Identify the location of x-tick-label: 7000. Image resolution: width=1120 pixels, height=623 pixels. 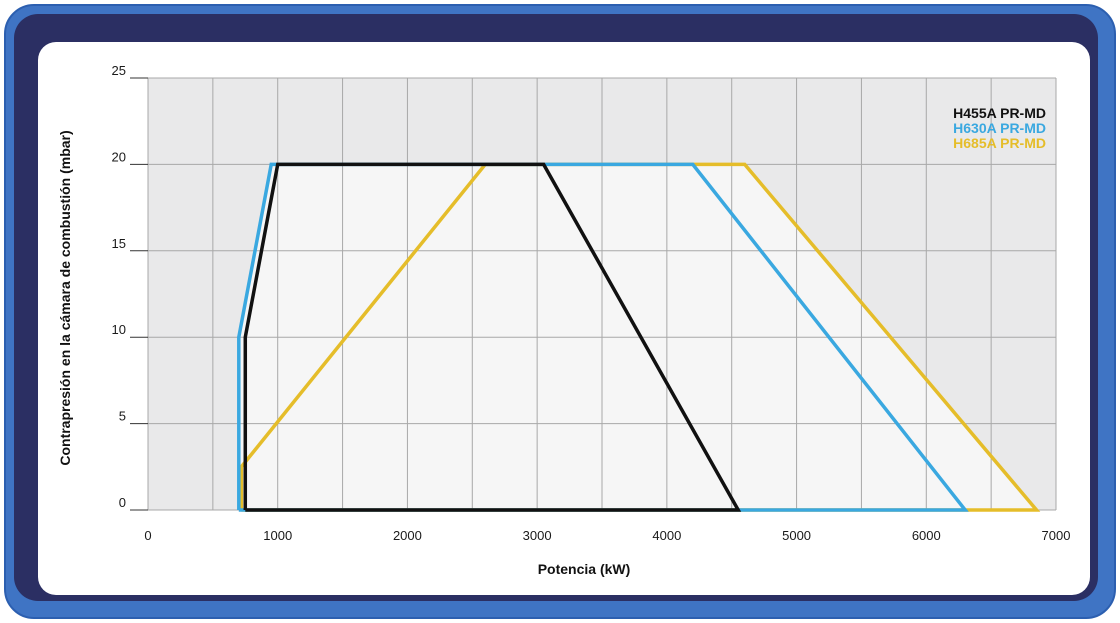
(1056, 535).